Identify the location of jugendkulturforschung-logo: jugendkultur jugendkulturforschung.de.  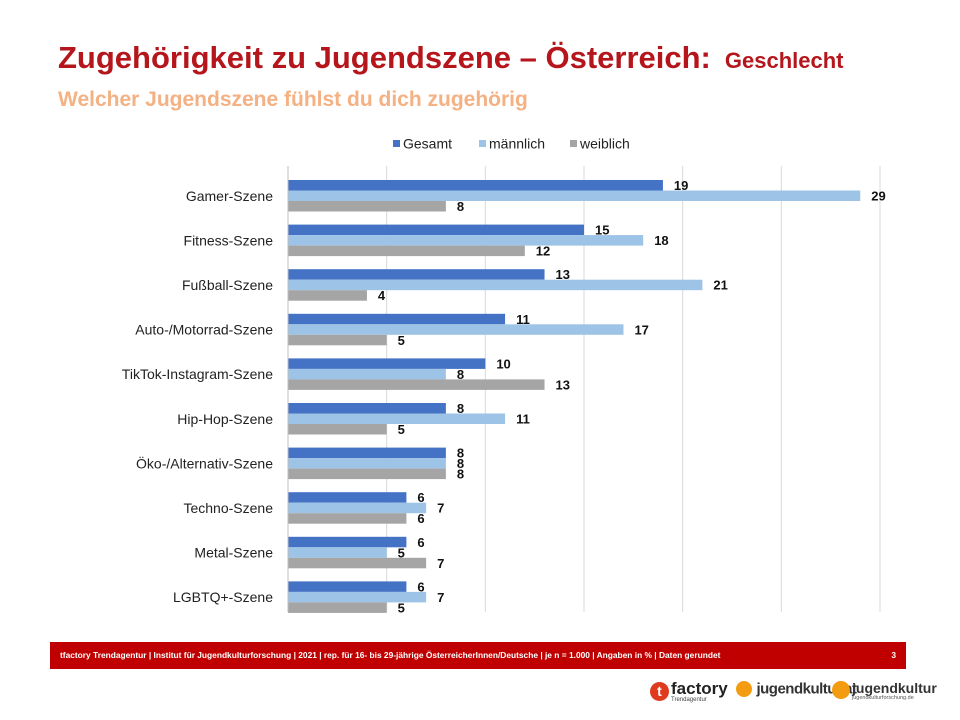
(884, 689).